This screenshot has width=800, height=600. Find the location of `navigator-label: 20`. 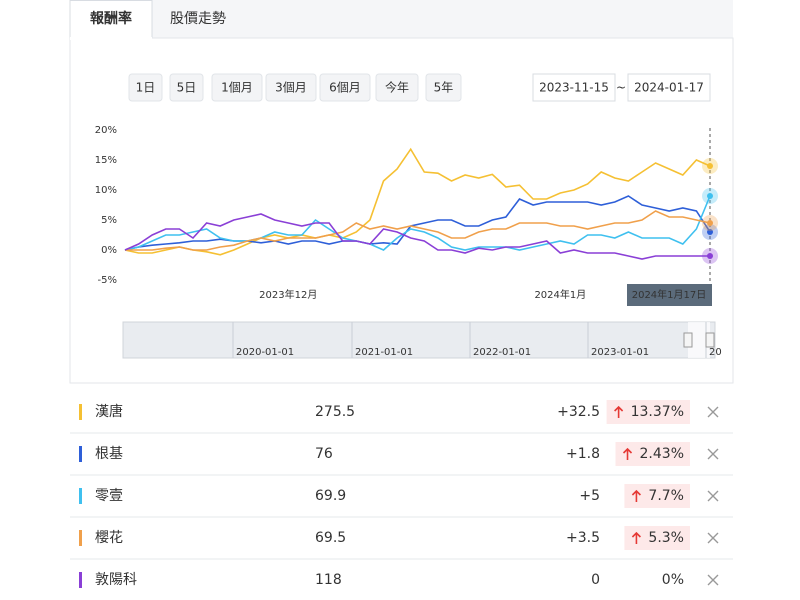

navigator-label: 20 is located at coordinates (715, 352).